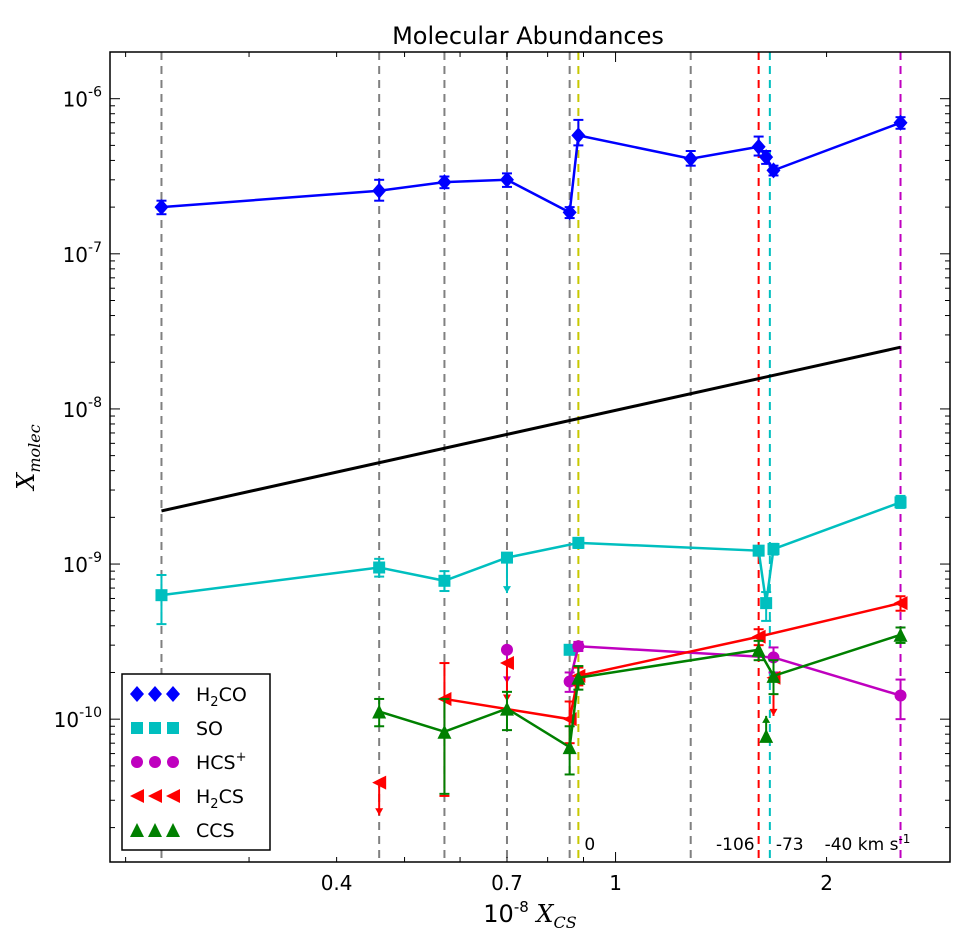 This screenshot has width=977, height=937. I want to click on ytick-label-4: 10⁻⁶, so click(83, 98).